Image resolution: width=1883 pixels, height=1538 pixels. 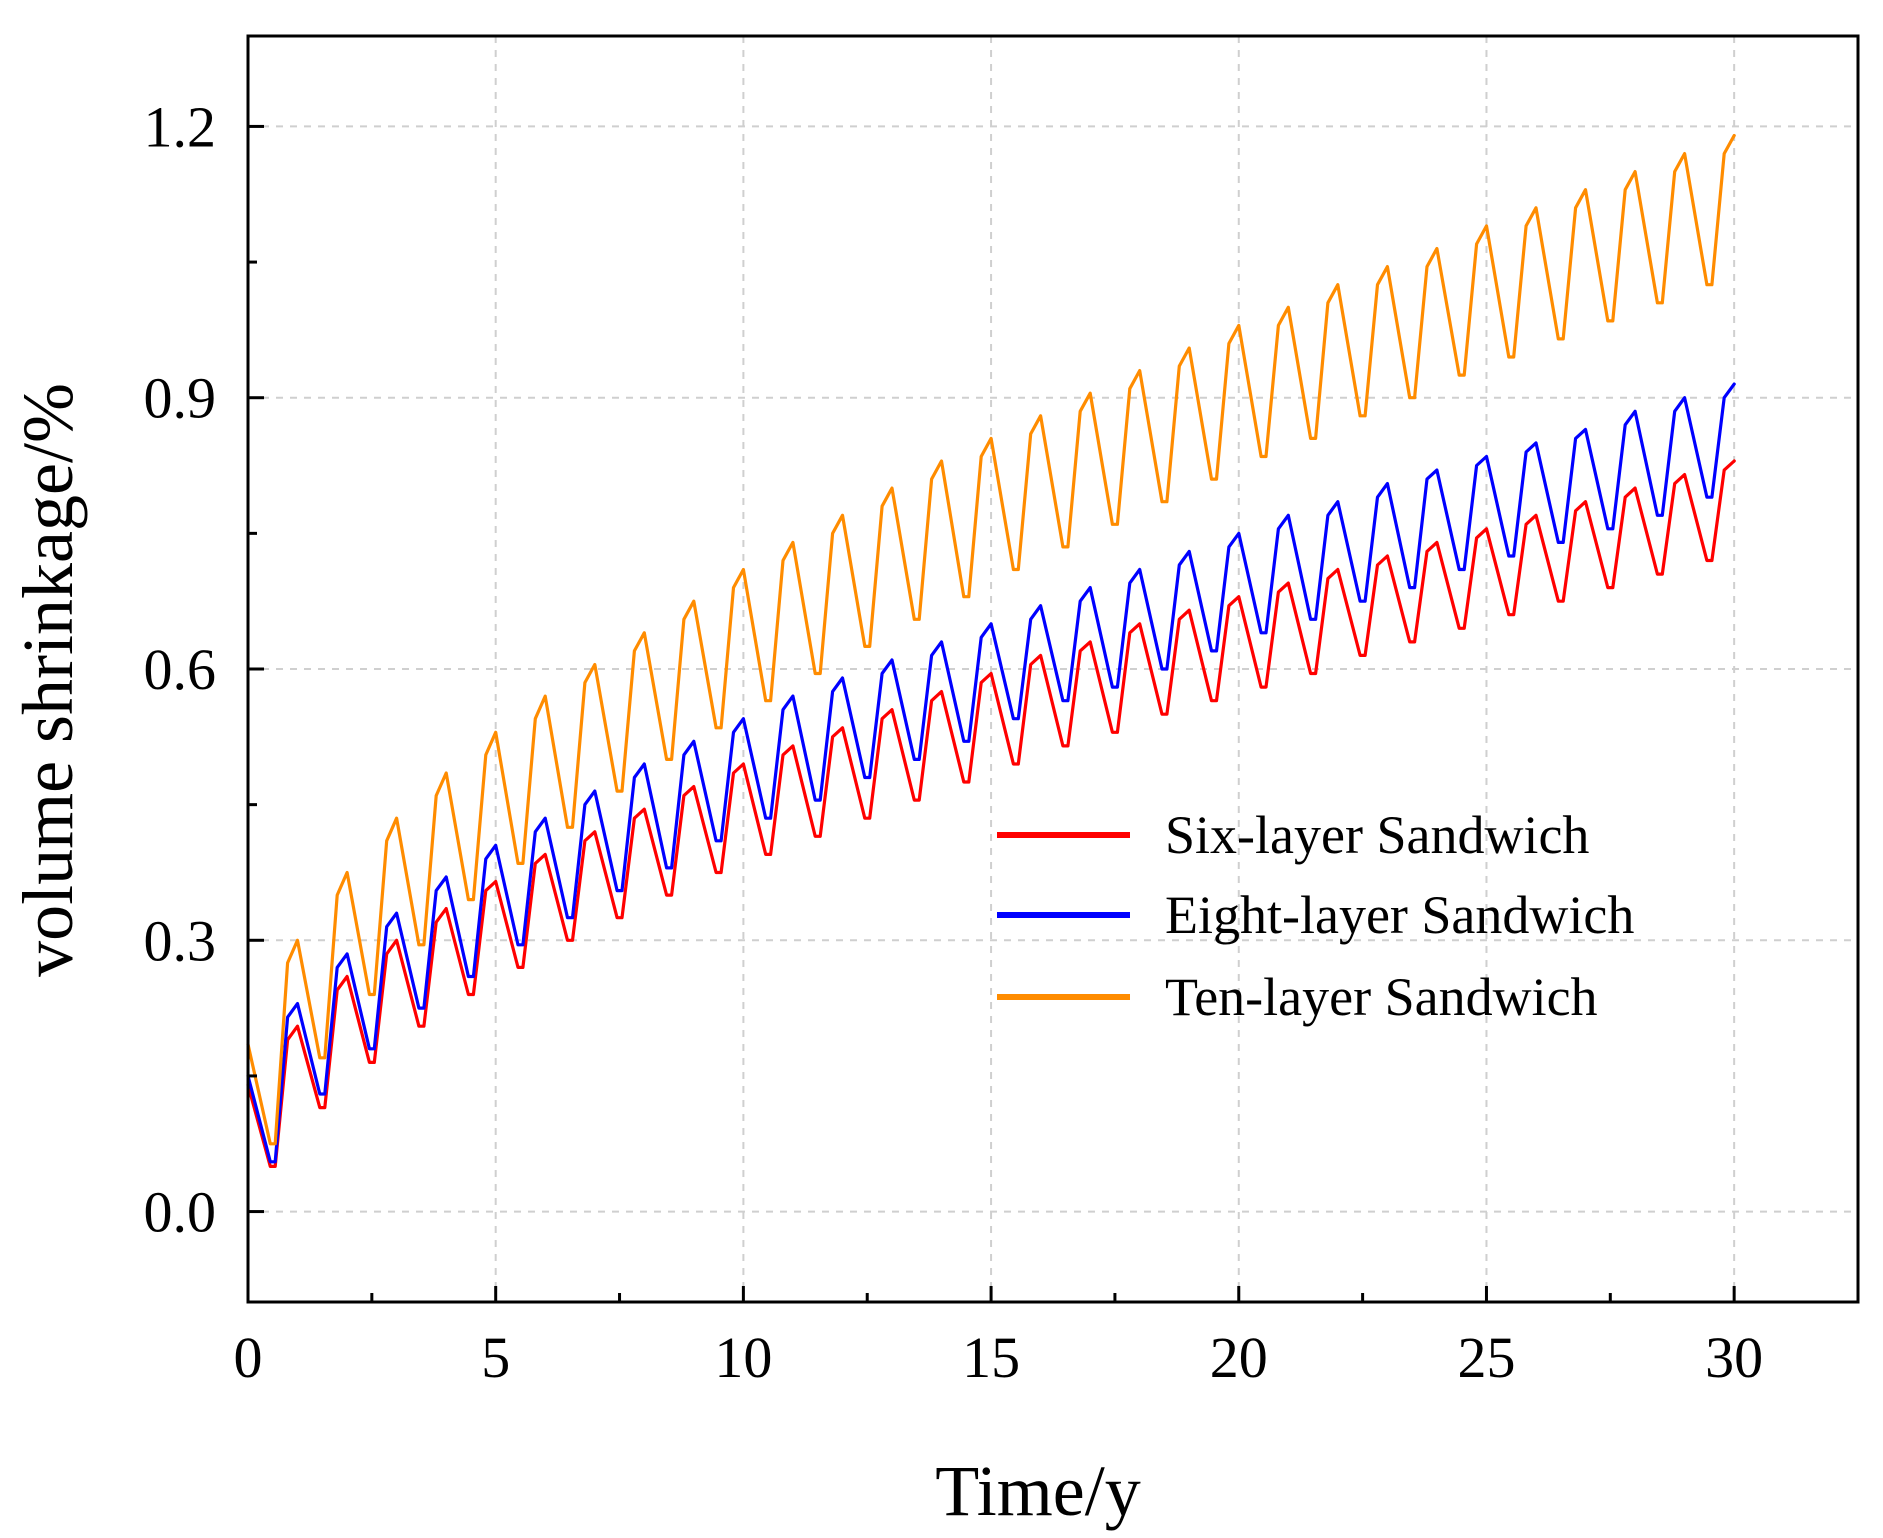 I want to click on y-tick-label-0-0: 0.0, so click(x=180, y=1212).